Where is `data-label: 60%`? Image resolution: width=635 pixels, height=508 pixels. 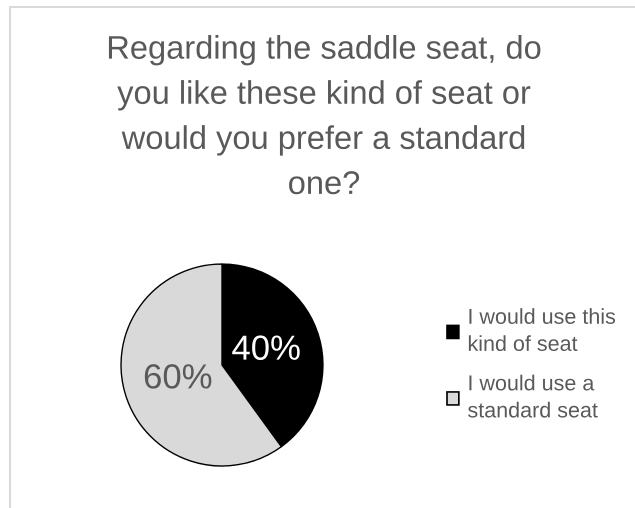
data-label: 60% is located at coordinates (178, 376).